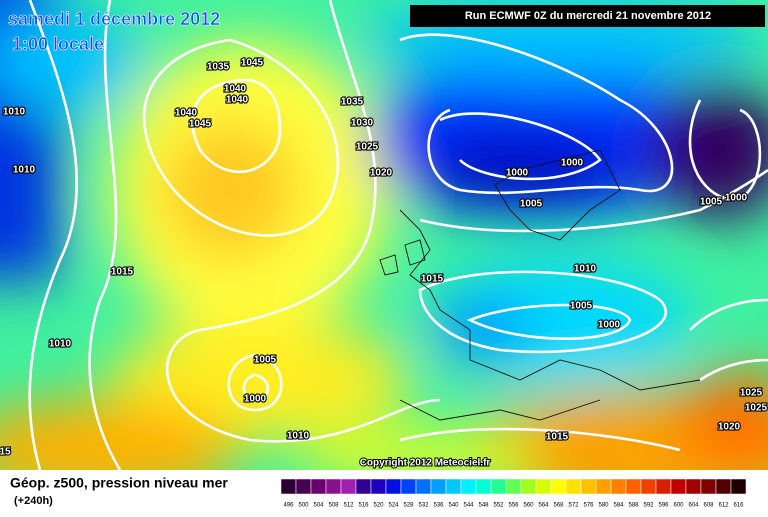 This screenshot has height=517, width=768. What do you see at coordinates (528, 506) in the screenshot?
I see `legend-label: 560` at bounding box center [528, 506].